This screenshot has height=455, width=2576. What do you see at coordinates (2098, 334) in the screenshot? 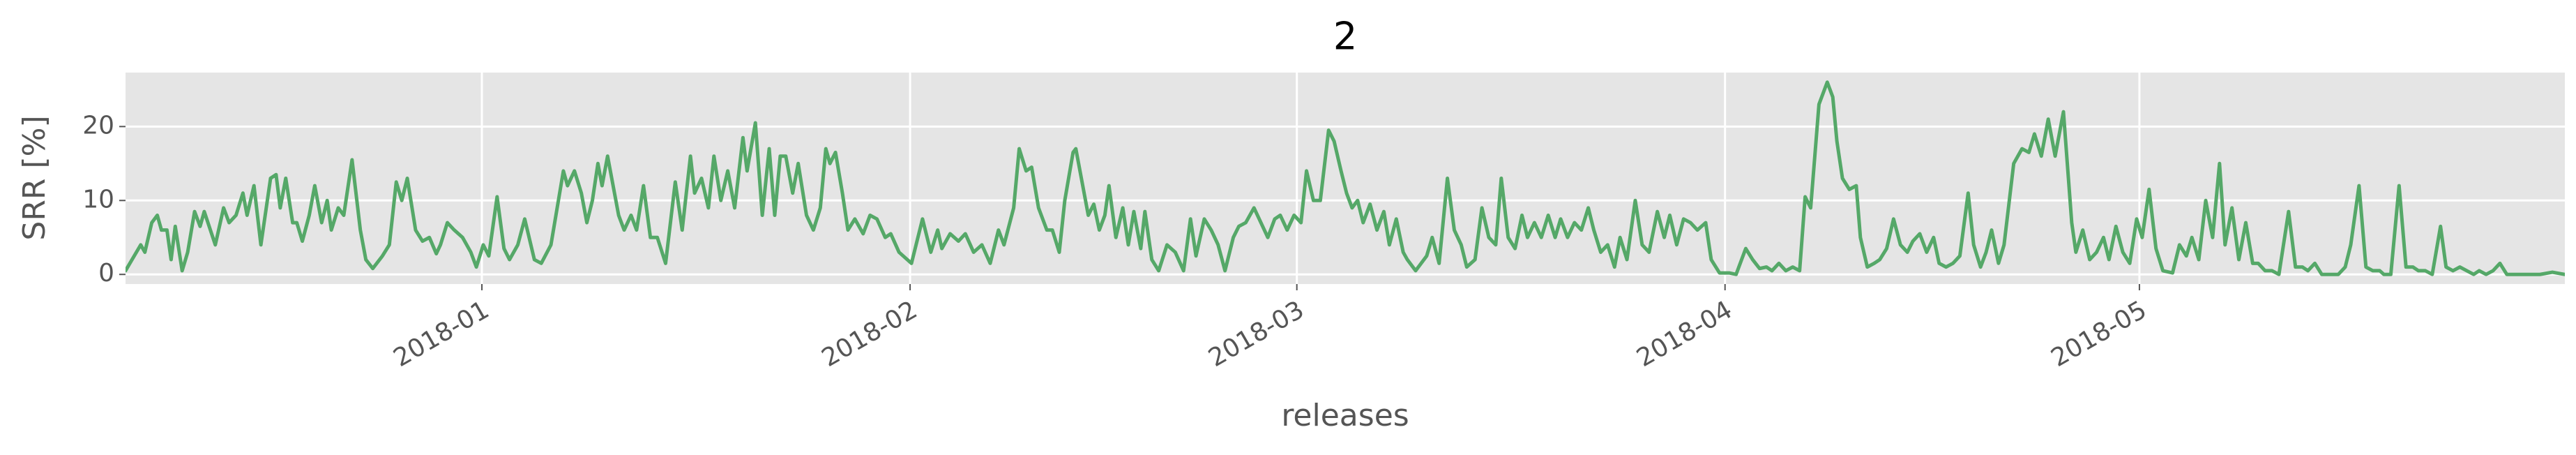
I see `x-tick-label: 2018-05` at bounding box center [2098, 334].